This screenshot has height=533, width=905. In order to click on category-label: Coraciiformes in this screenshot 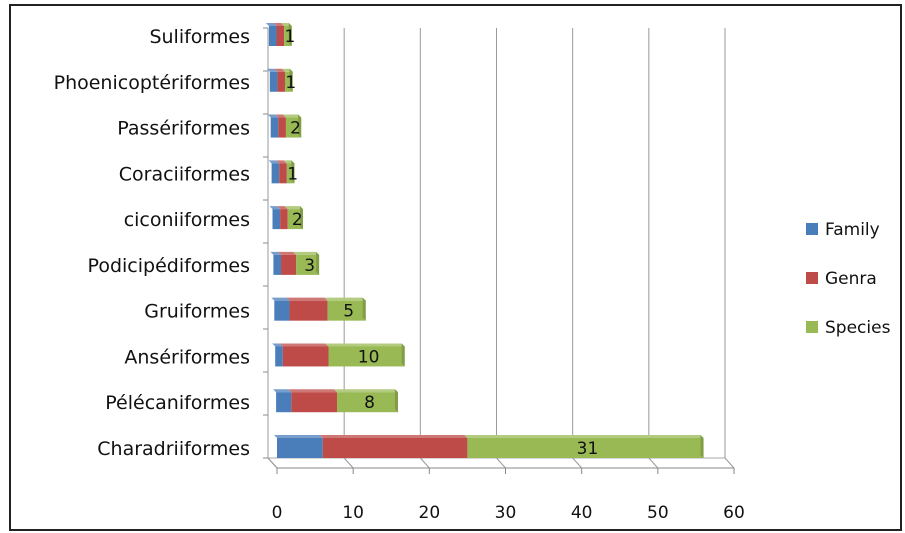, I will do `click(184, 174)`.